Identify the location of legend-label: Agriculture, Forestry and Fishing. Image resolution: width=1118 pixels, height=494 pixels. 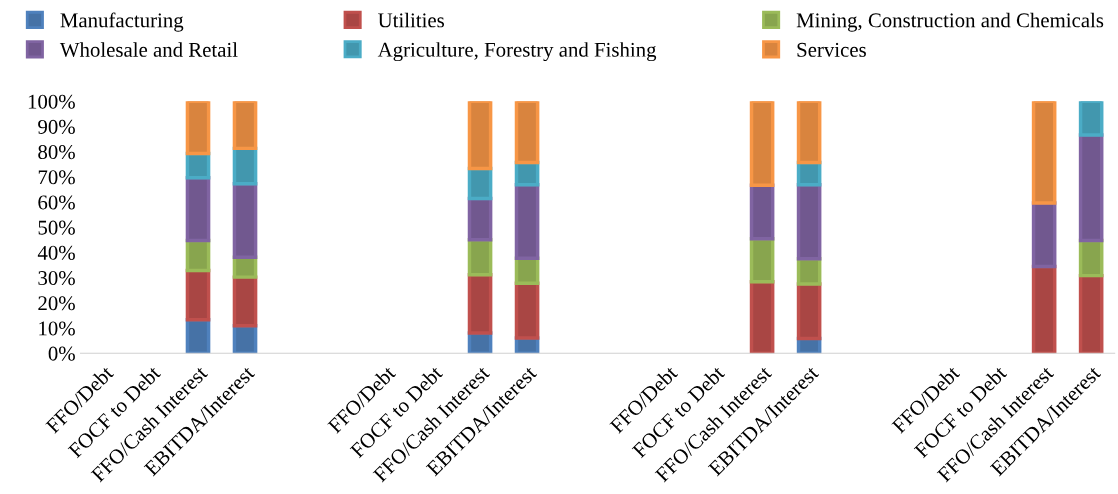
(517, 52).